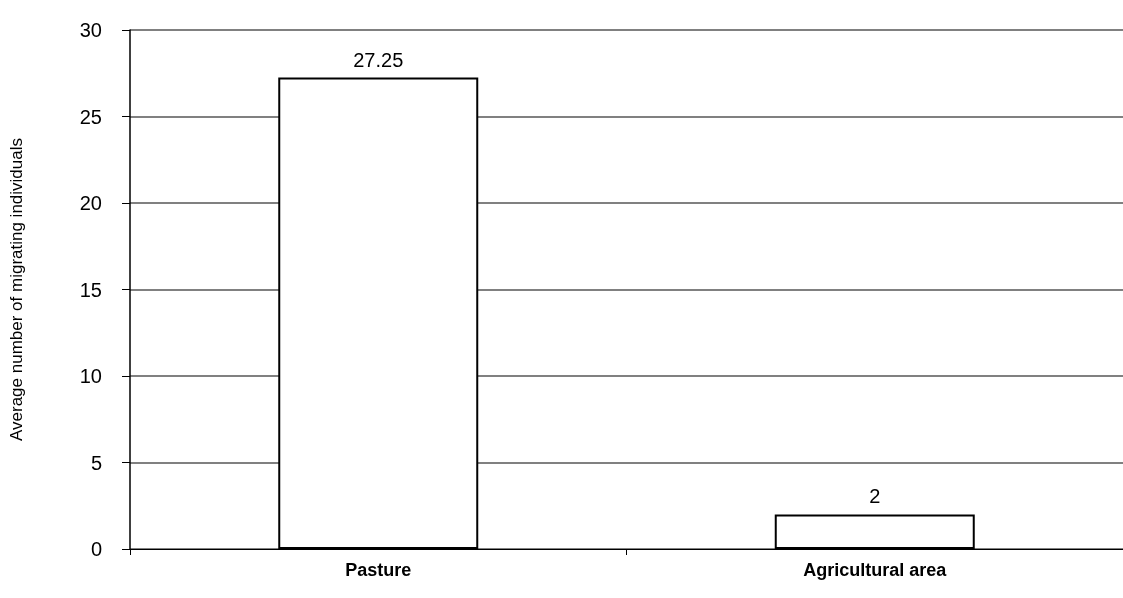 The width and height of the screenshot is (1123, 598). Describe the element at coordinates (96, 549) in the screenshot. I see `y-tick-label: 0` at that location.